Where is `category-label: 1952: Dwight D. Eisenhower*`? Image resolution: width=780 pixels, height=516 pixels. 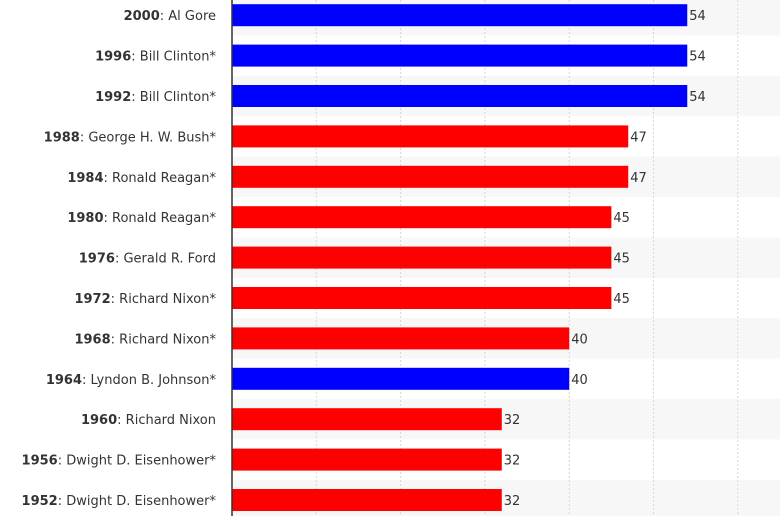 category-label: 1952: Dwight D. Eisenhower* is located at coordinates (119, 501).